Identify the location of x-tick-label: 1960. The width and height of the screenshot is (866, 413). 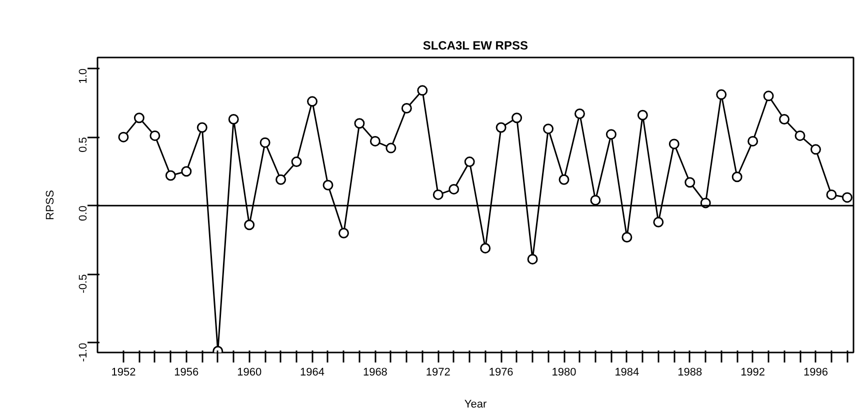
(249, 372).